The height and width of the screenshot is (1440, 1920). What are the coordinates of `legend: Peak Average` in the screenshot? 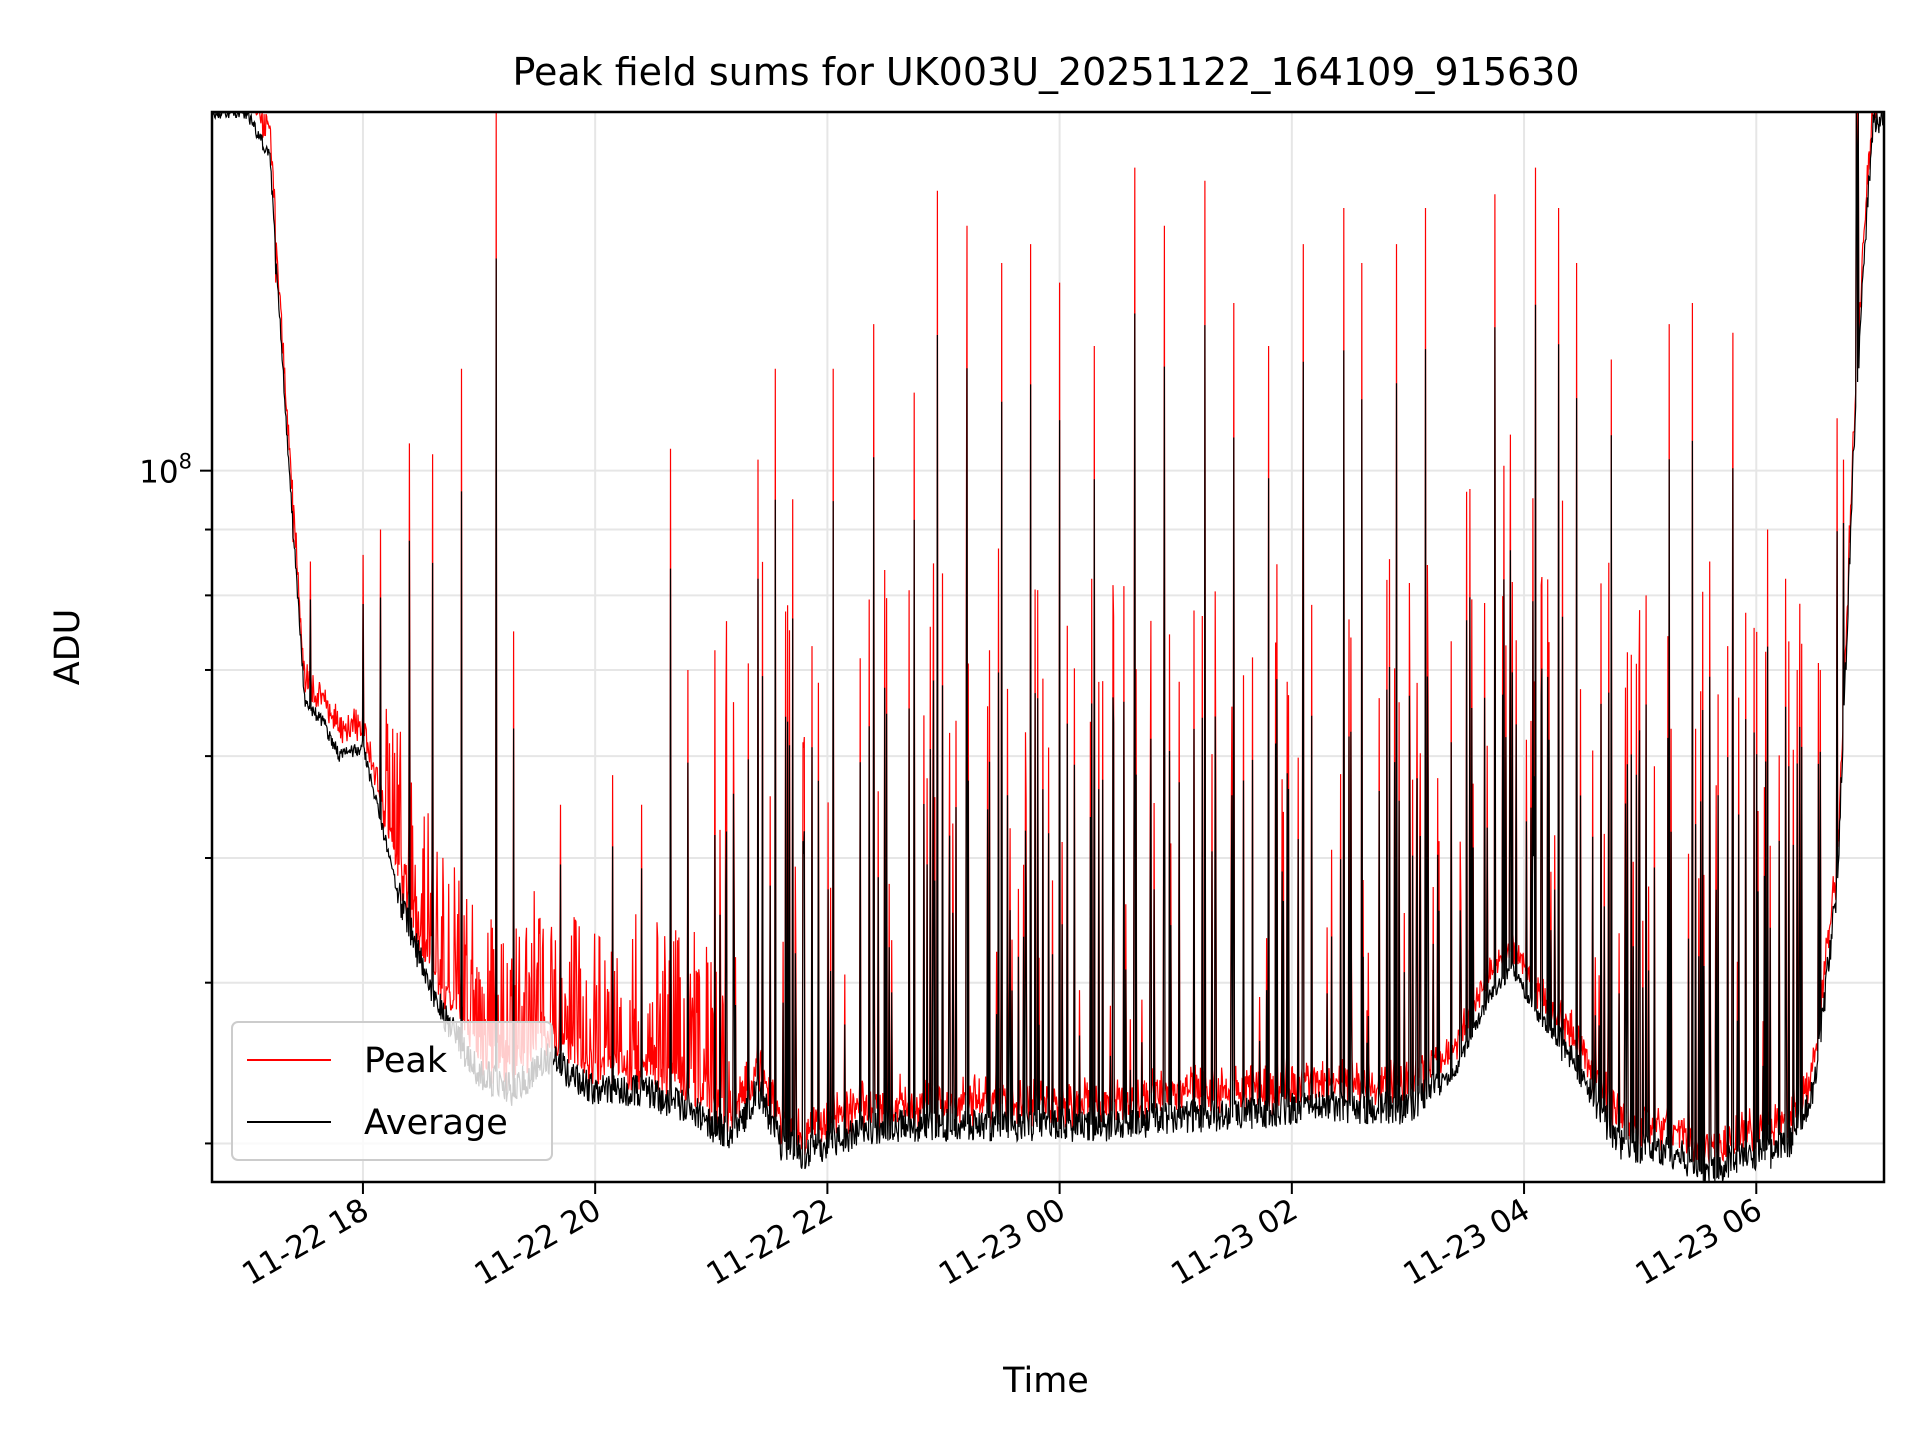 It's located at (392, 1091).